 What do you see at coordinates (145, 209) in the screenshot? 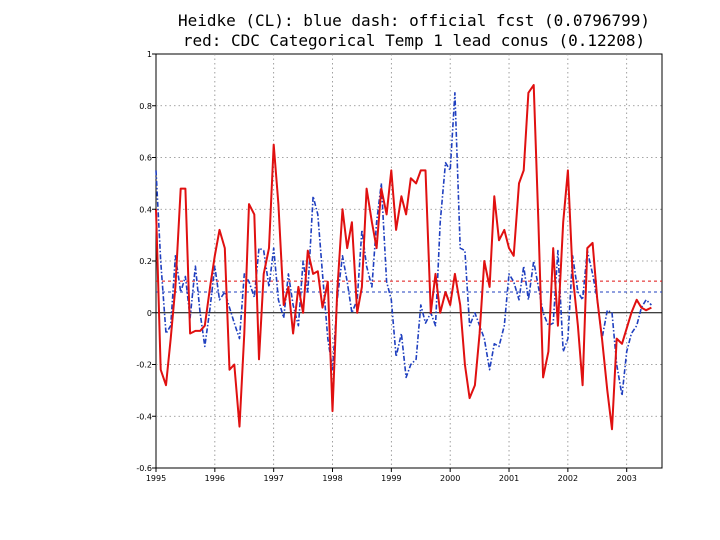
I see `y-tick-label: 0.4` at bounding box center [145, 209].